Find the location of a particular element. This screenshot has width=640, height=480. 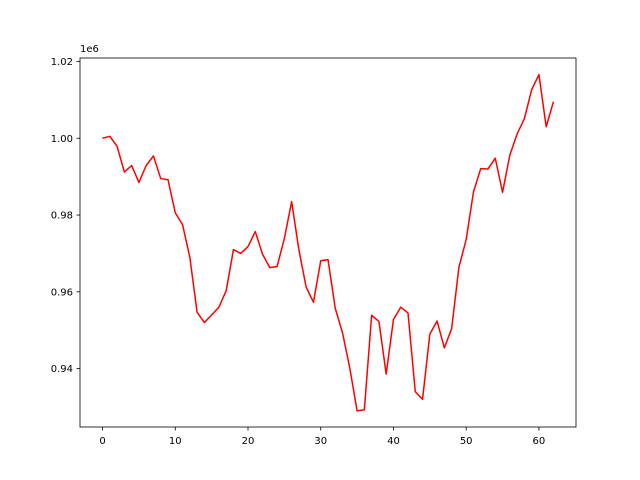

x-tick-label: 30 is located at coordinates (320, 441).